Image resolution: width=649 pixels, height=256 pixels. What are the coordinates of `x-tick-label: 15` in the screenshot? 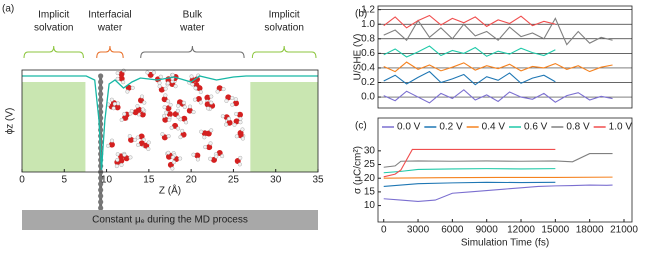 It's located at (149, 180).